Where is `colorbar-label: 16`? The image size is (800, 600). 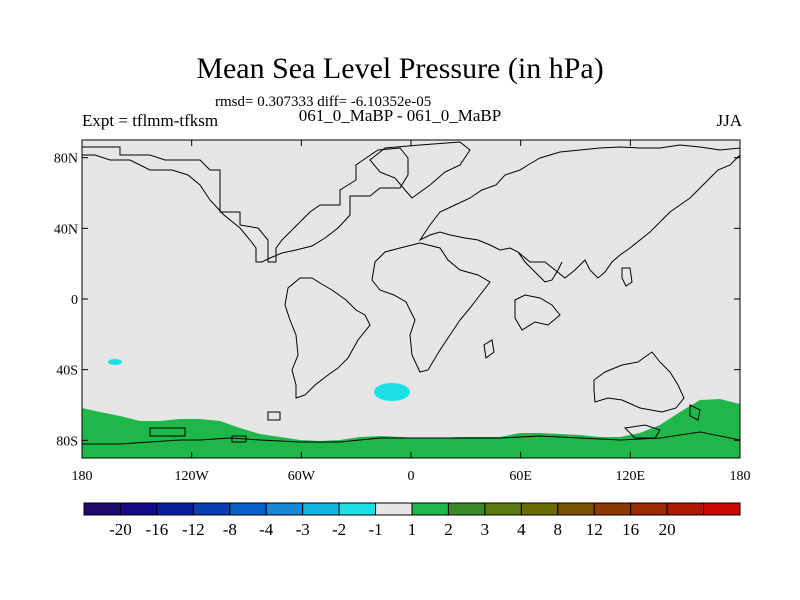
colorbar-label: 16 is located at coordinates (630, 529).